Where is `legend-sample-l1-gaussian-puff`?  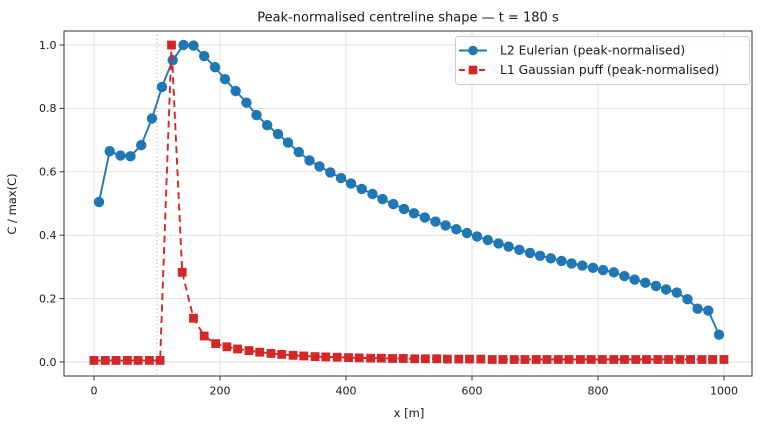 legend-sample-l1-gaussian-puff is located at coordinates (473, 70).